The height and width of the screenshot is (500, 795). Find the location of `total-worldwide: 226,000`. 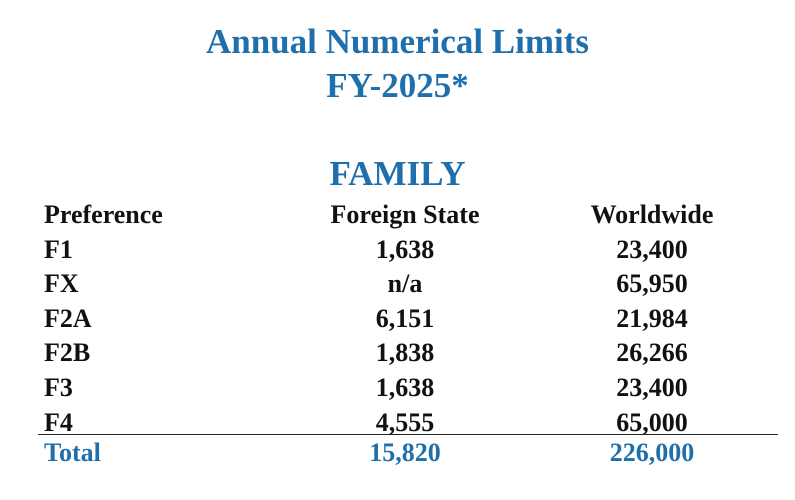

total-worldwide: 226,000 is located at coordinates (652, 452).